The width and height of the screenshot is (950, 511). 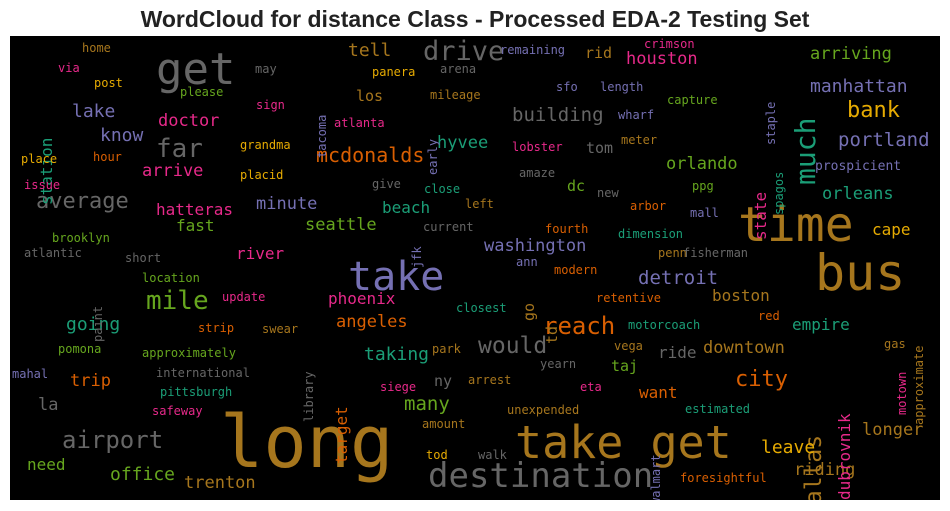 I want to click on word-cape: cape, so click(x=891, y=229).